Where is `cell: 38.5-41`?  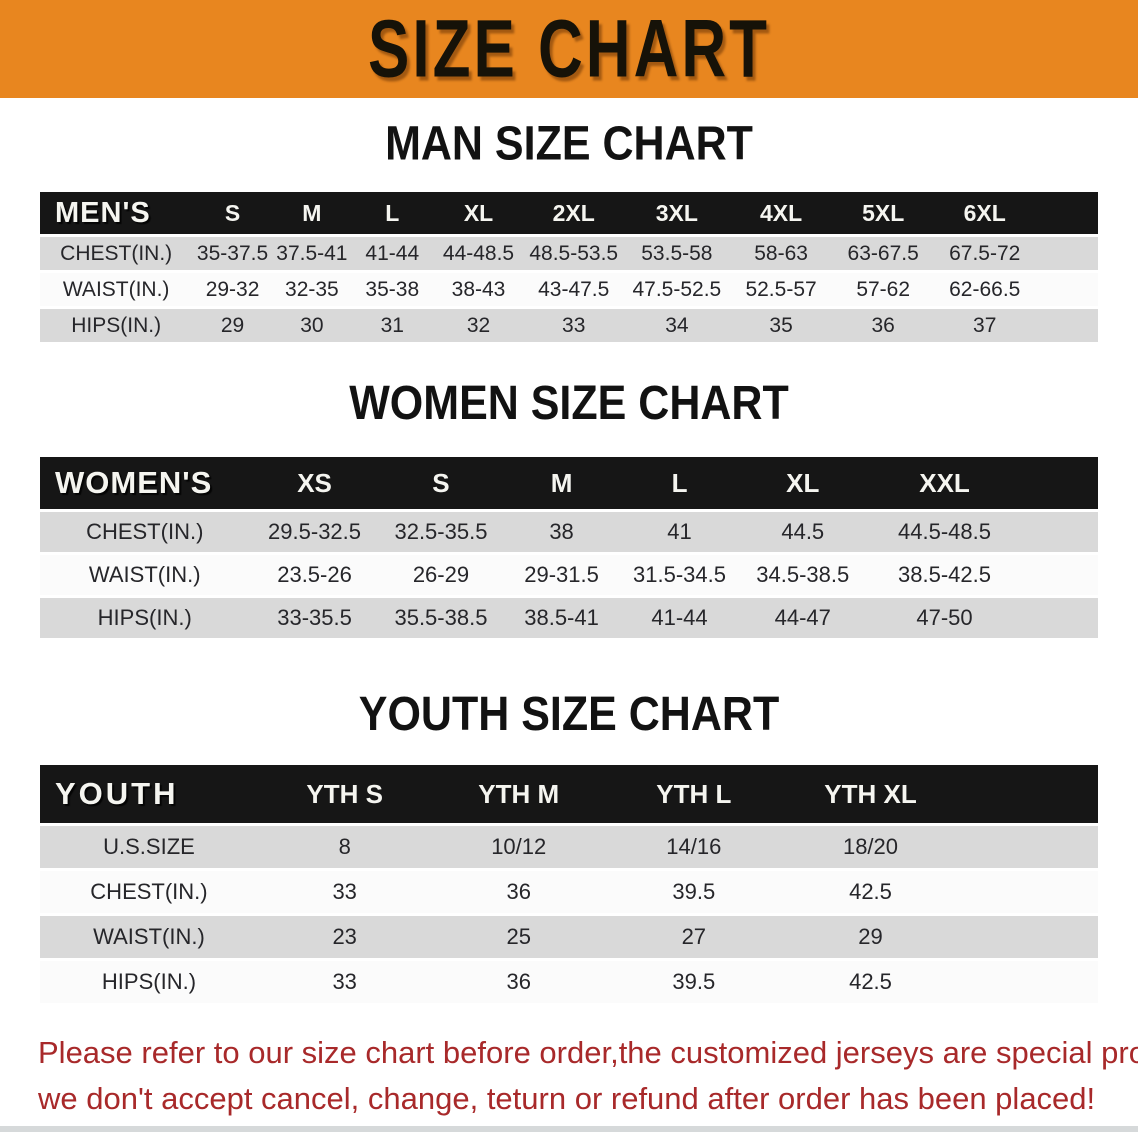 cell: 38.5-41 is located at coordinates (561, 617).